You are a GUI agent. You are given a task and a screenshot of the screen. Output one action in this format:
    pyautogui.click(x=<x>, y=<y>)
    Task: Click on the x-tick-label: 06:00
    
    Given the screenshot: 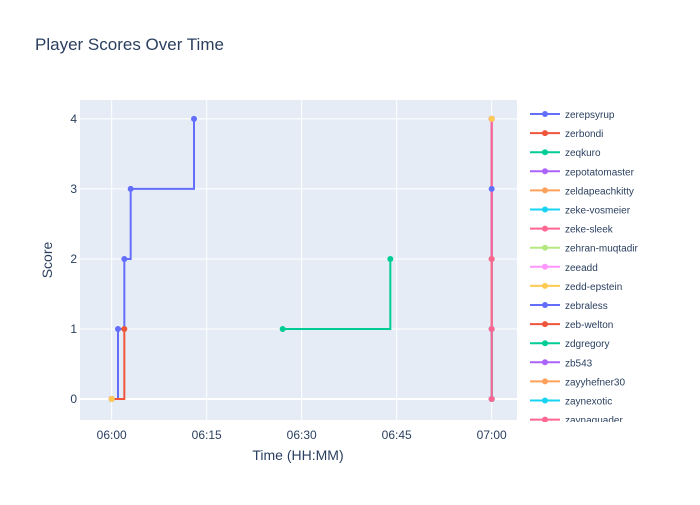 What is the action you would take?
    pyautogui.click(x=112, y=435)
    